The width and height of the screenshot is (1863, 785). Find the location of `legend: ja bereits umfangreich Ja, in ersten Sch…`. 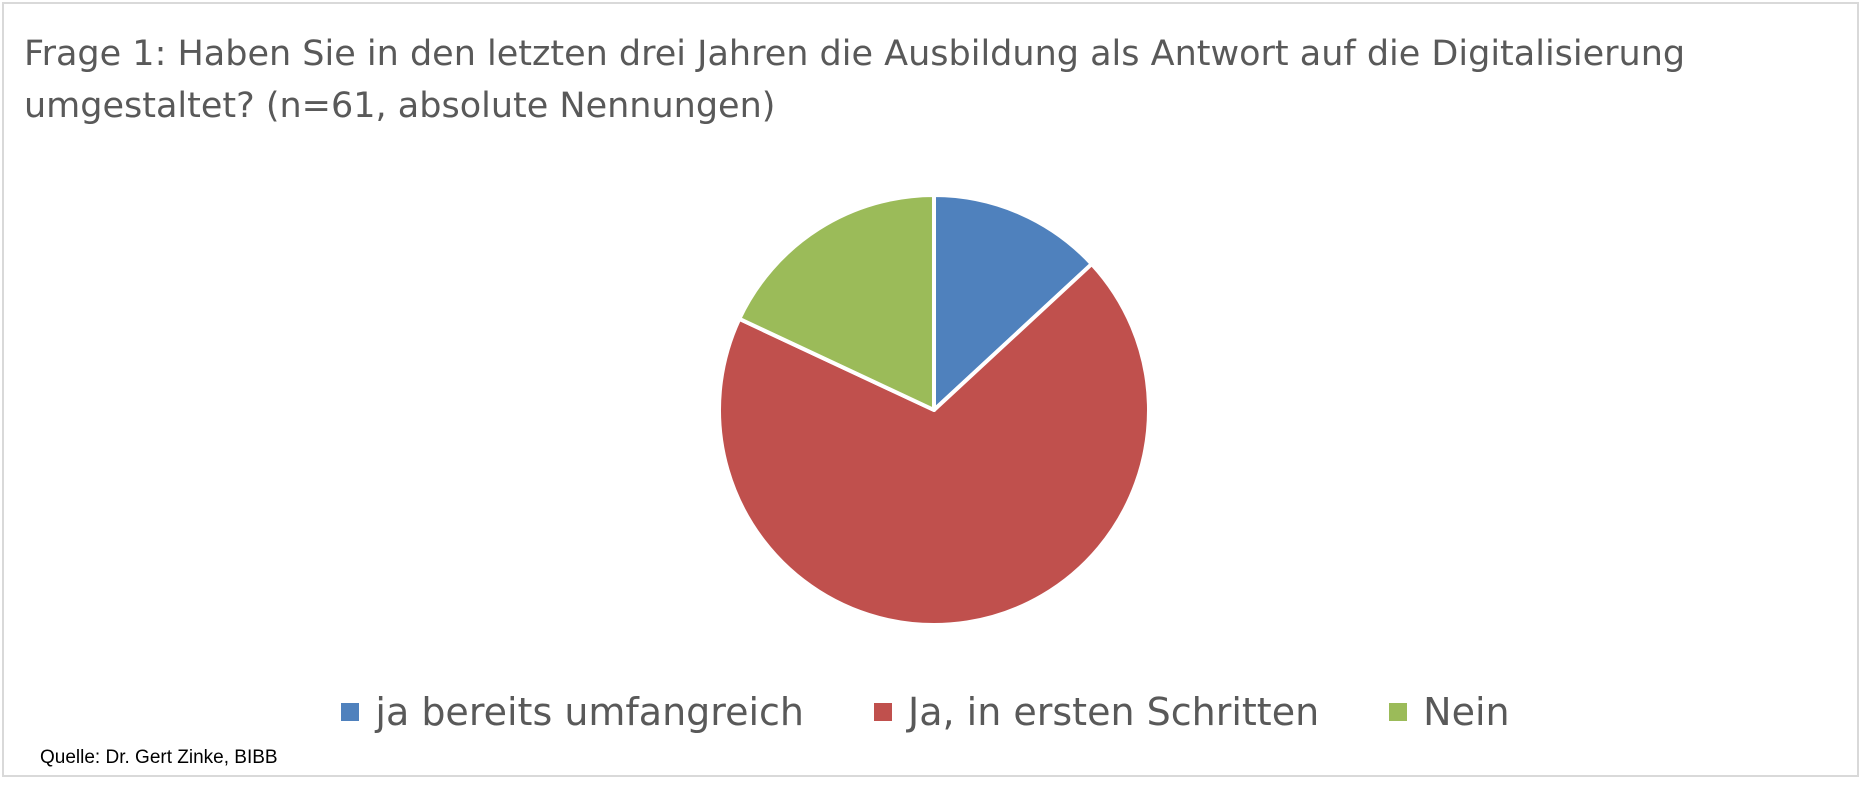

legend: ja bereits umfangreich Ja, in ersten Sch… is located at coordinates (926, 712).